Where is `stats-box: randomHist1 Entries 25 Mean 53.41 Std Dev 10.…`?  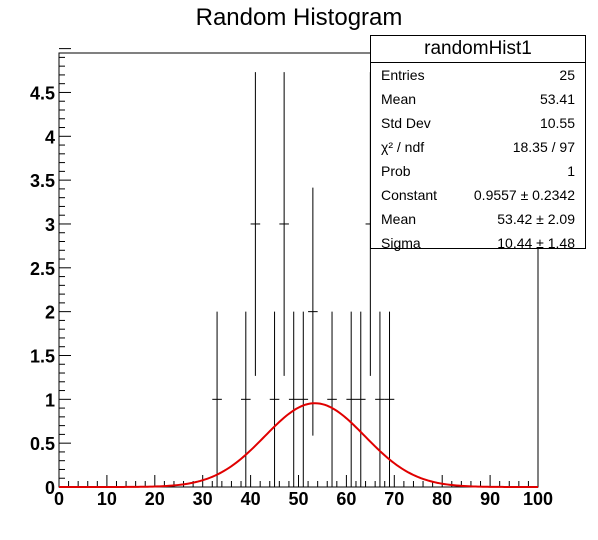 stats-box: randomHist1 Entries 25 Mean 53.41 Std Dev 10.… is located at coordinates (478, 143).